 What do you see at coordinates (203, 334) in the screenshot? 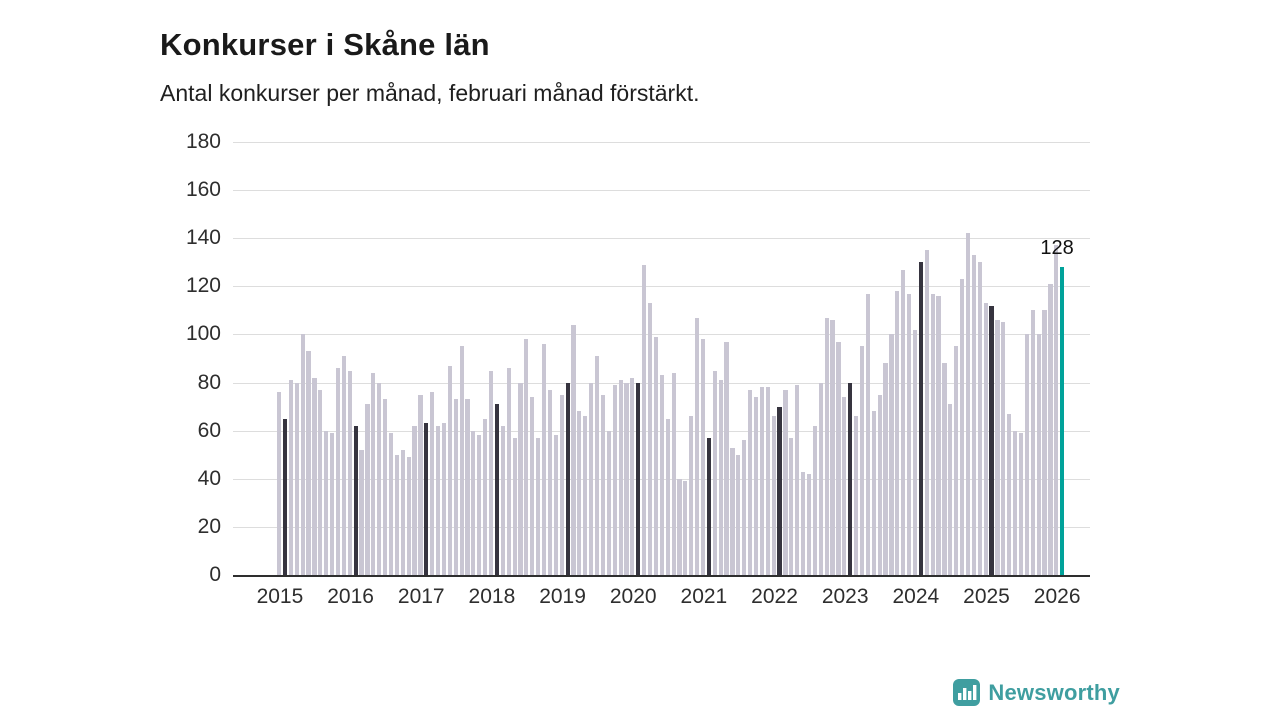
I see `y-tick-label: 100` at bounding box center [203, 334].